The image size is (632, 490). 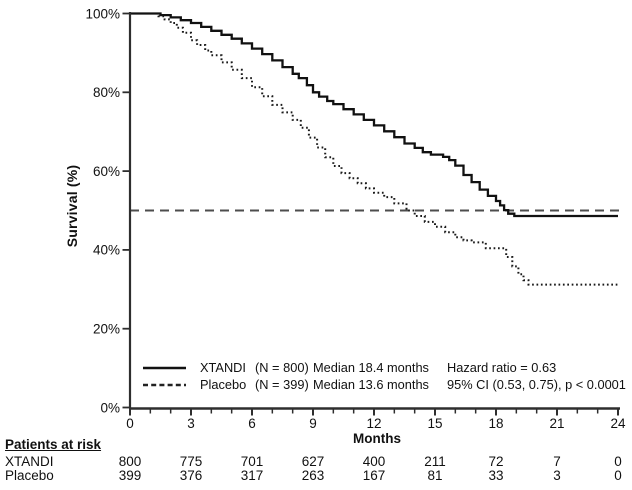 What do you see at coordinates (130, 423) in the screenshot?
I see `x-tick-label: 0` at bounding box center [130, 423].